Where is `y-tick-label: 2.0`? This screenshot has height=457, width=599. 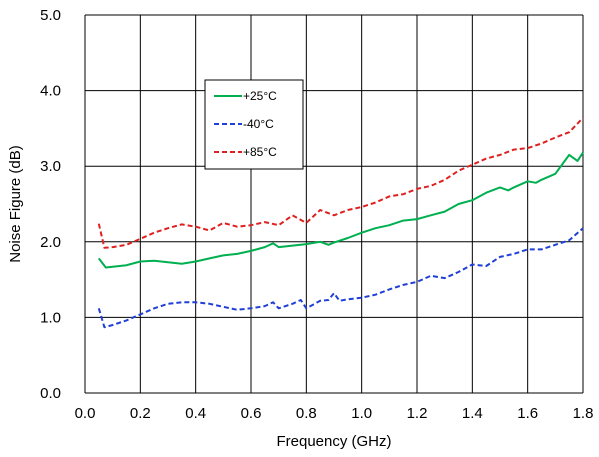
y-tick-label: 2.0 is located at coordinates (50, 242).